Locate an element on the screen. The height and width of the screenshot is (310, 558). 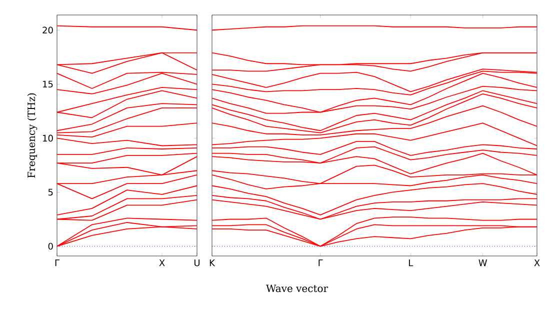
y-tick-label: 0 is located at coordinates (50, 246).